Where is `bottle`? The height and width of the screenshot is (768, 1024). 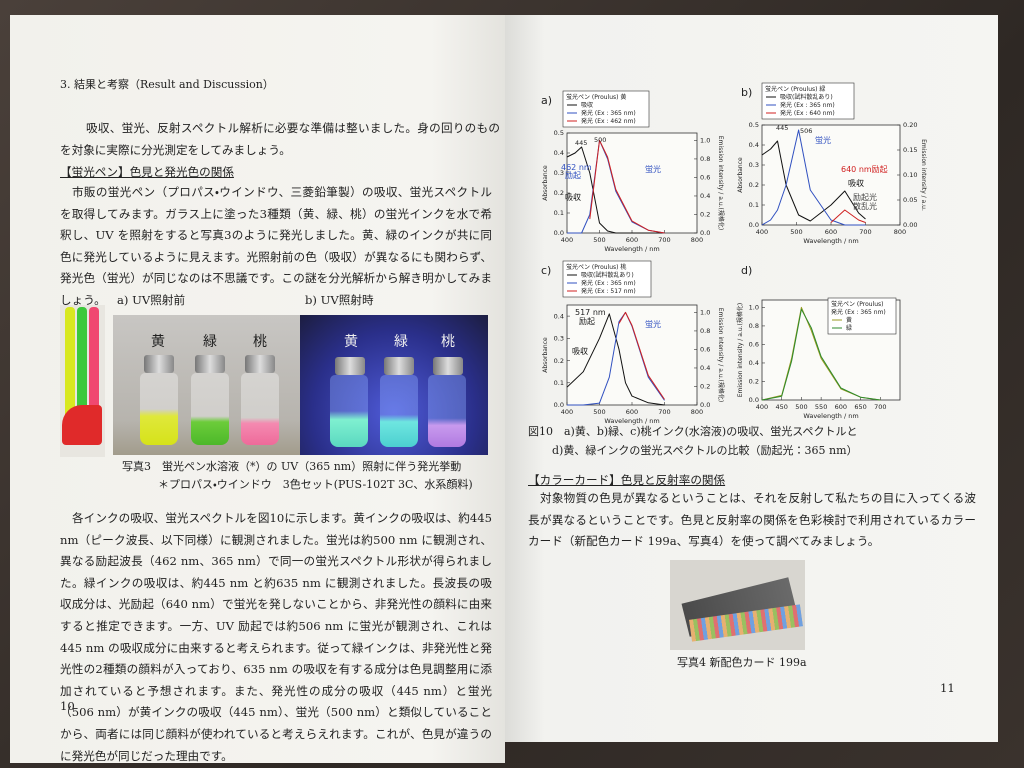 bottle is located at coordinates (260, 409).